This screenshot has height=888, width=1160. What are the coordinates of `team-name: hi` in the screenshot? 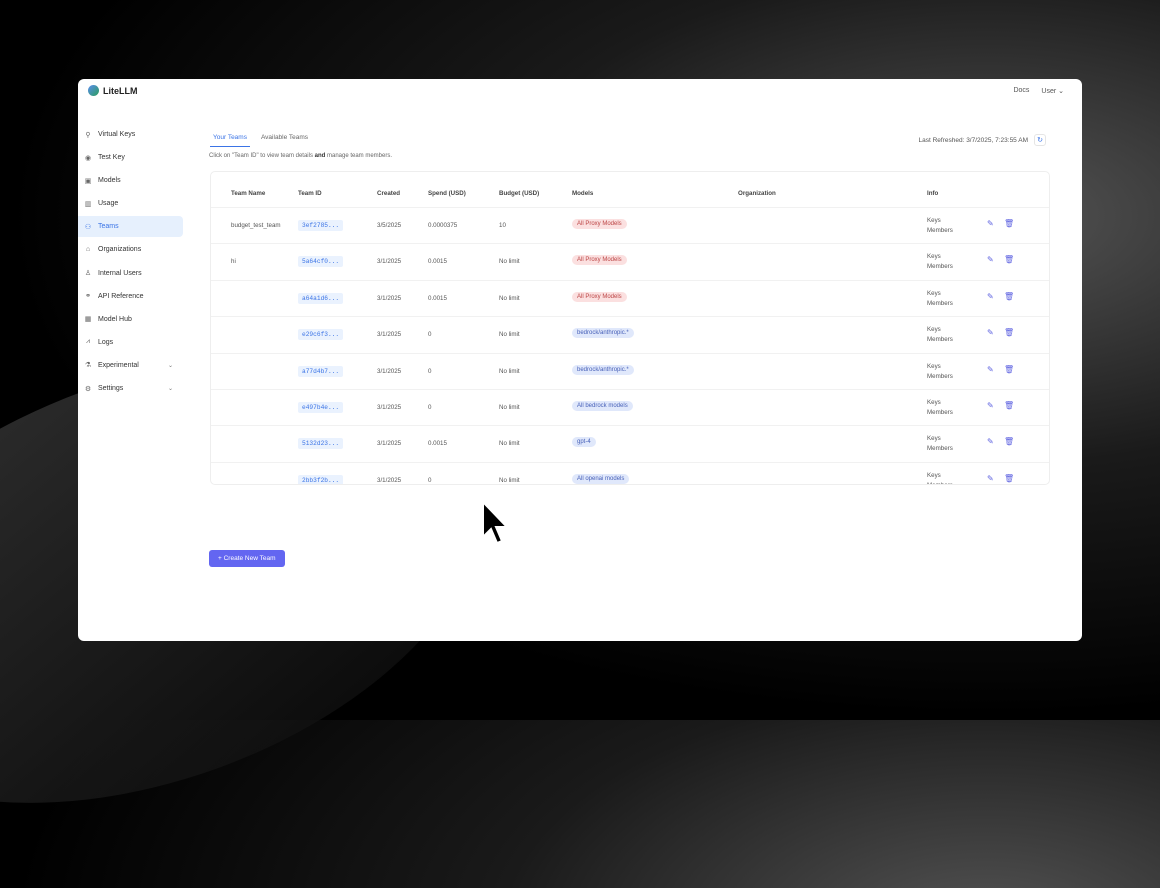 It's located at (233, 262).